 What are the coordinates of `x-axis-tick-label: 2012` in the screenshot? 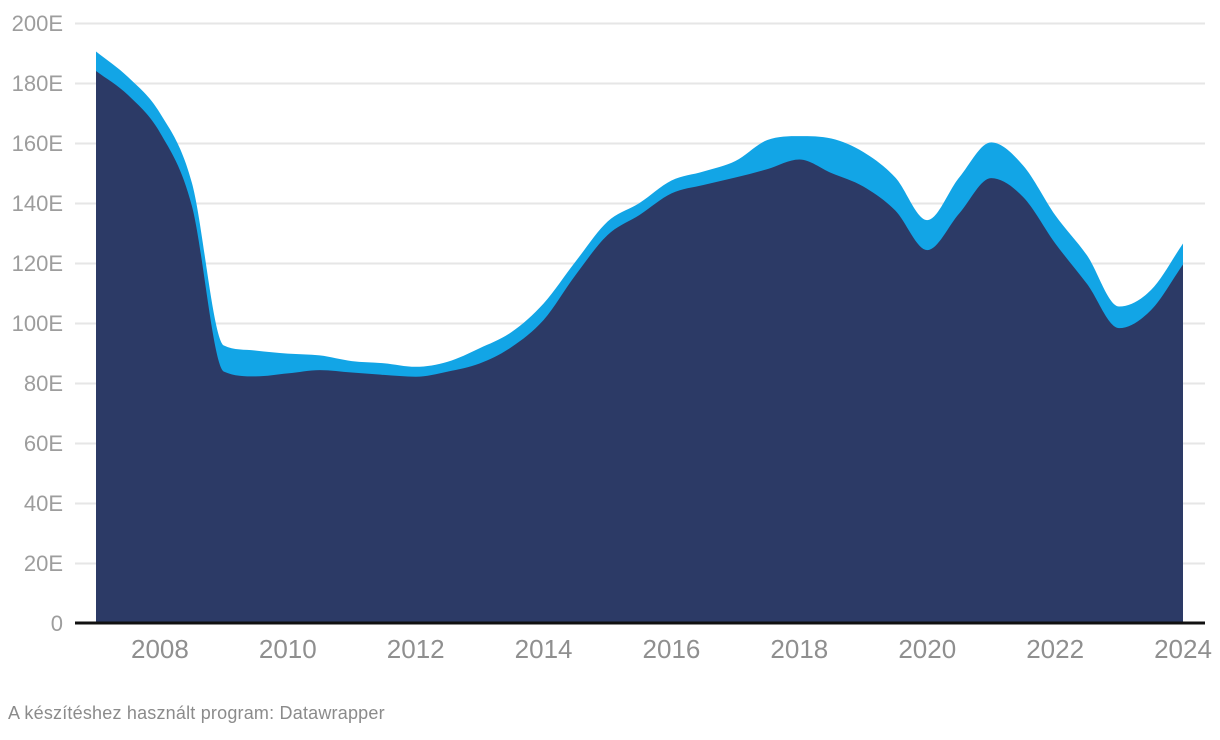 It's located at (416, 649).